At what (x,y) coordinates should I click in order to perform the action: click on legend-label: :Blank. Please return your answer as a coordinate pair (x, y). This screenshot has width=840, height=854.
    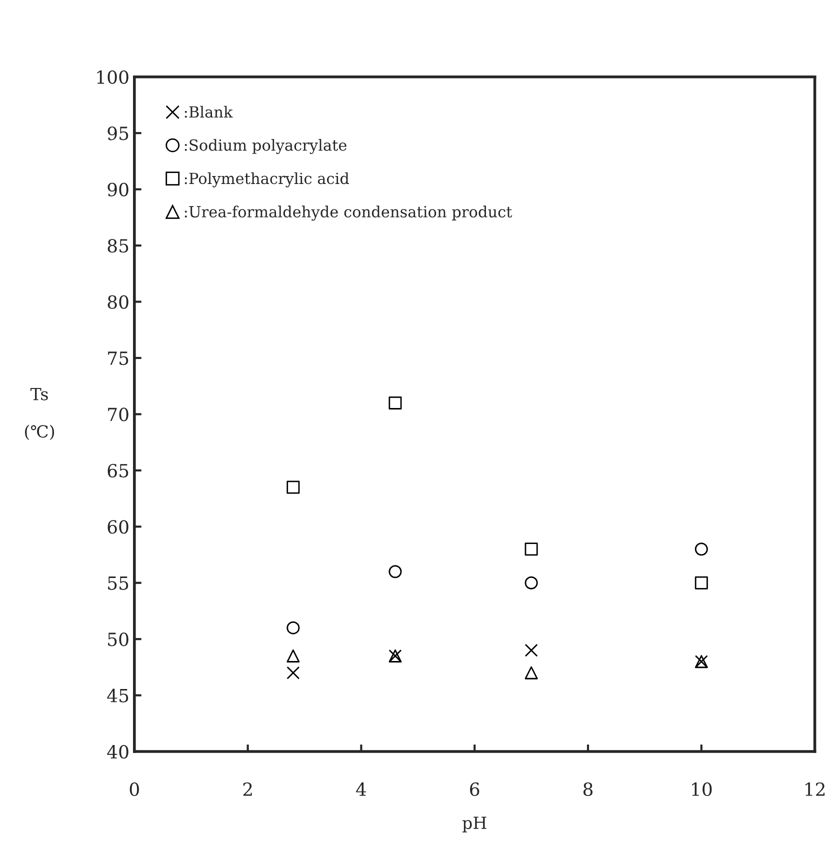
    Looking at the image, I should click on (208, 112).